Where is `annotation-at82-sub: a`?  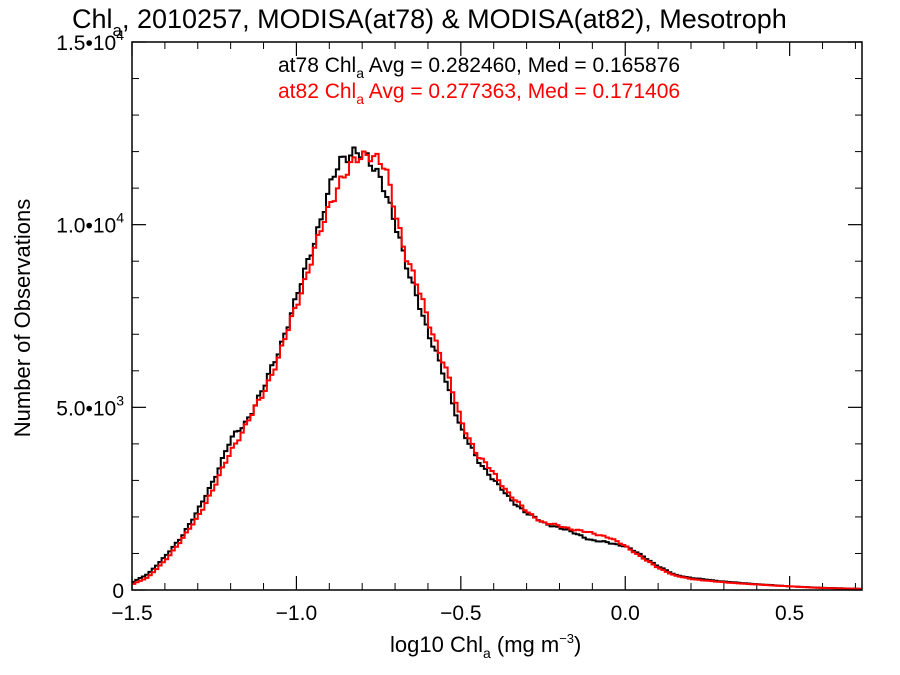 annotation-at82-sub: a is located at coordinates (360, 99).